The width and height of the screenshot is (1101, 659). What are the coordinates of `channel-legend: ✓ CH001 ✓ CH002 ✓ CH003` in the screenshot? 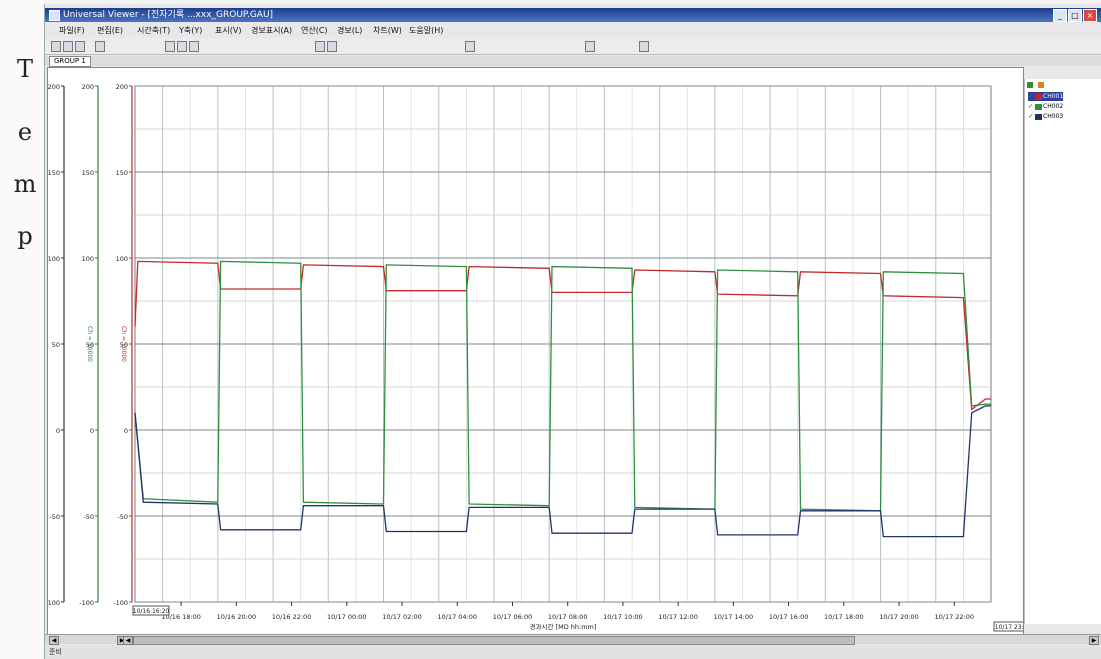 It's located at (1062, 351).